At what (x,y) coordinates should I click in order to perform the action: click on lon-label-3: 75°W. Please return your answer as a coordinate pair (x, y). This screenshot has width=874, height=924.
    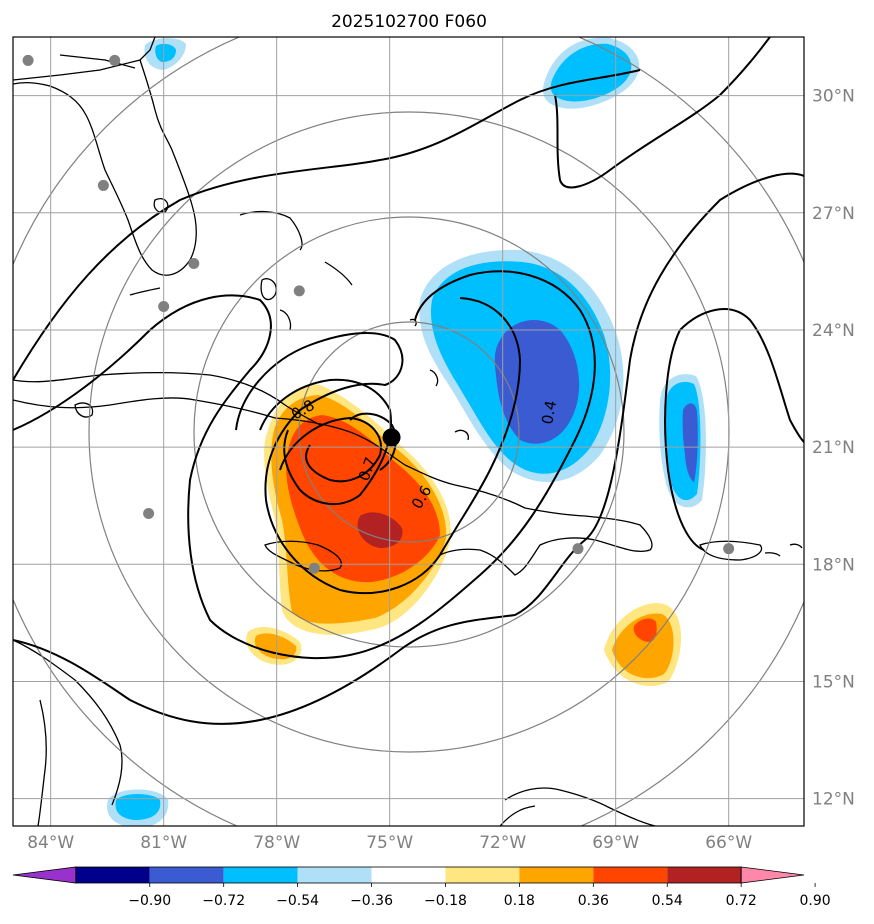
    Looking at the image, I should click on (389, 843).